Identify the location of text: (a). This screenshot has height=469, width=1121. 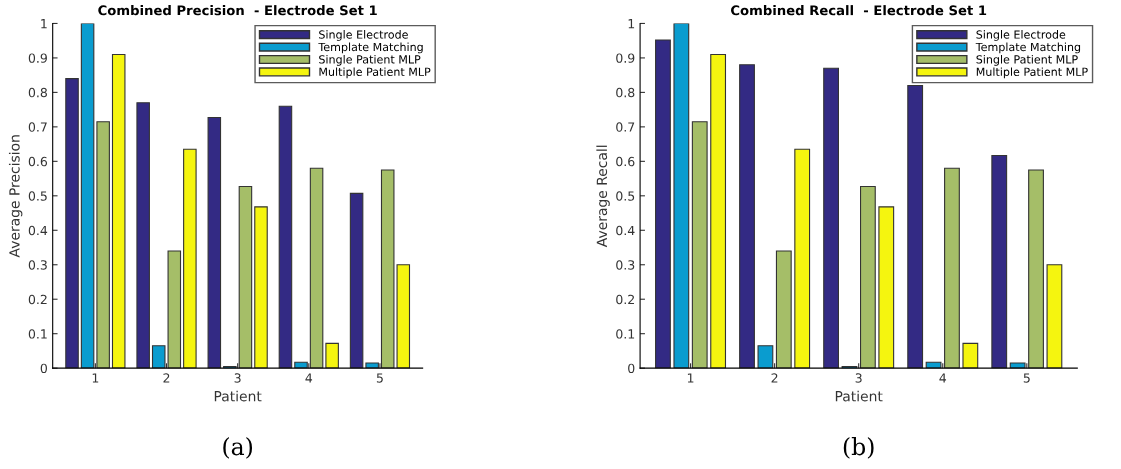
(238, 448).